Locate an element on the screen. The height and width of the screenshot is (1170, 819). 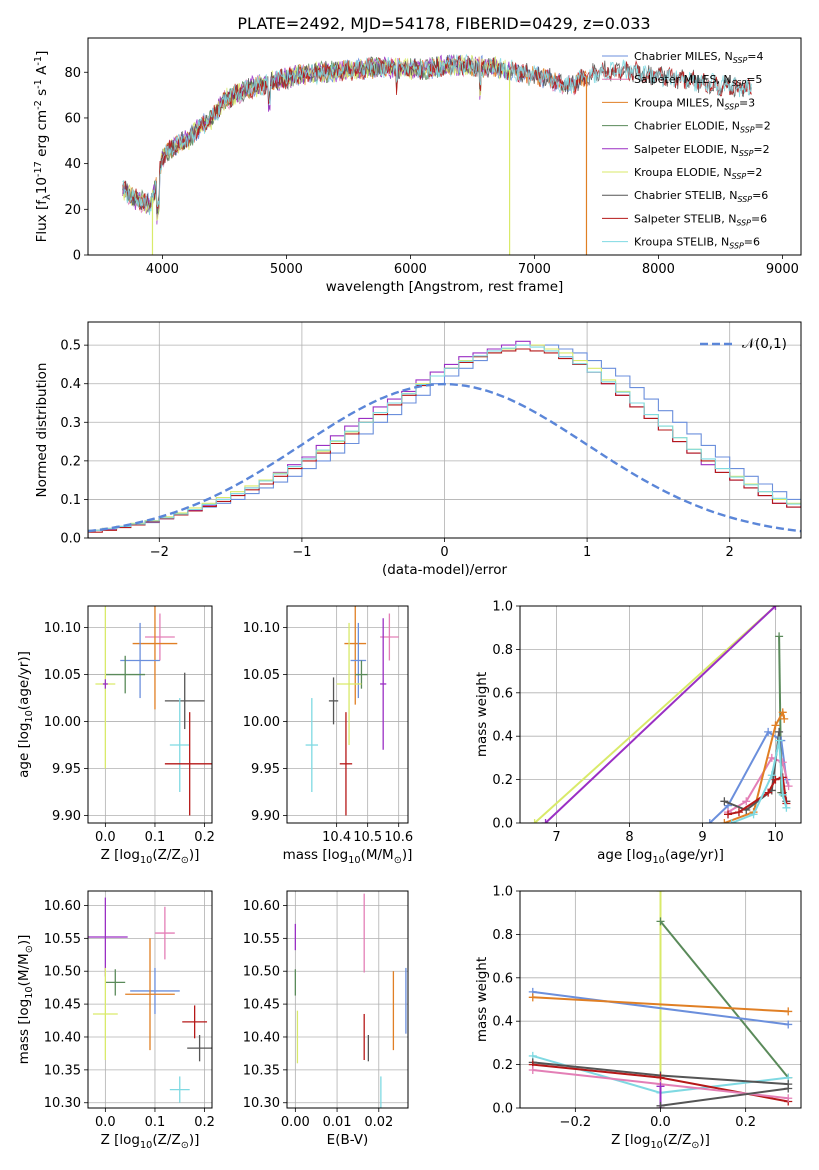
y-tick-label: 0.3 is located at coordinates (70, 423).